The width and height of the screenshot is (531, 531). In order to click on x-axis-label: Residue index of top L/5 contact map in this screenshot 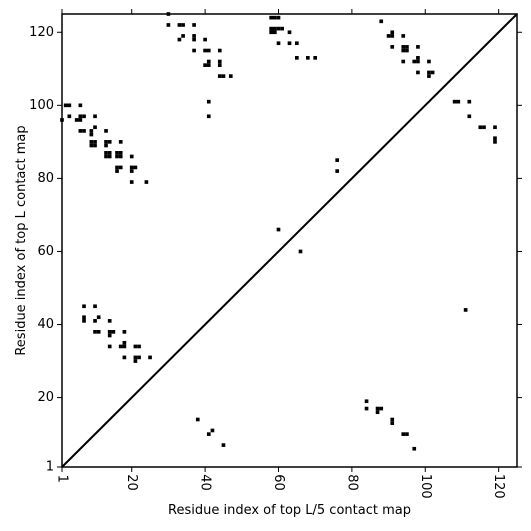, I will do `click(289, 510)`.